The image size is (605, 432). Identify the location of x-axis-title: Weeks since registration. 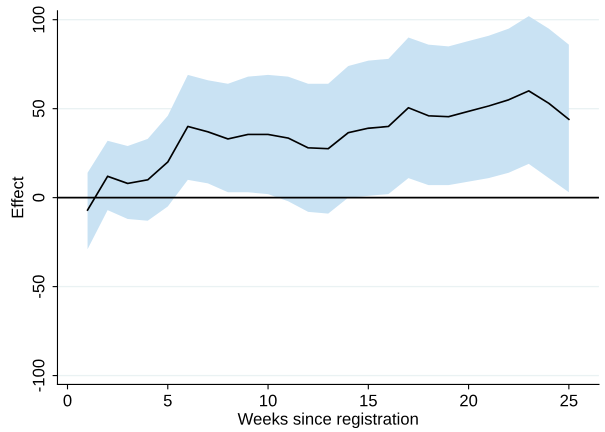
(328, 420).